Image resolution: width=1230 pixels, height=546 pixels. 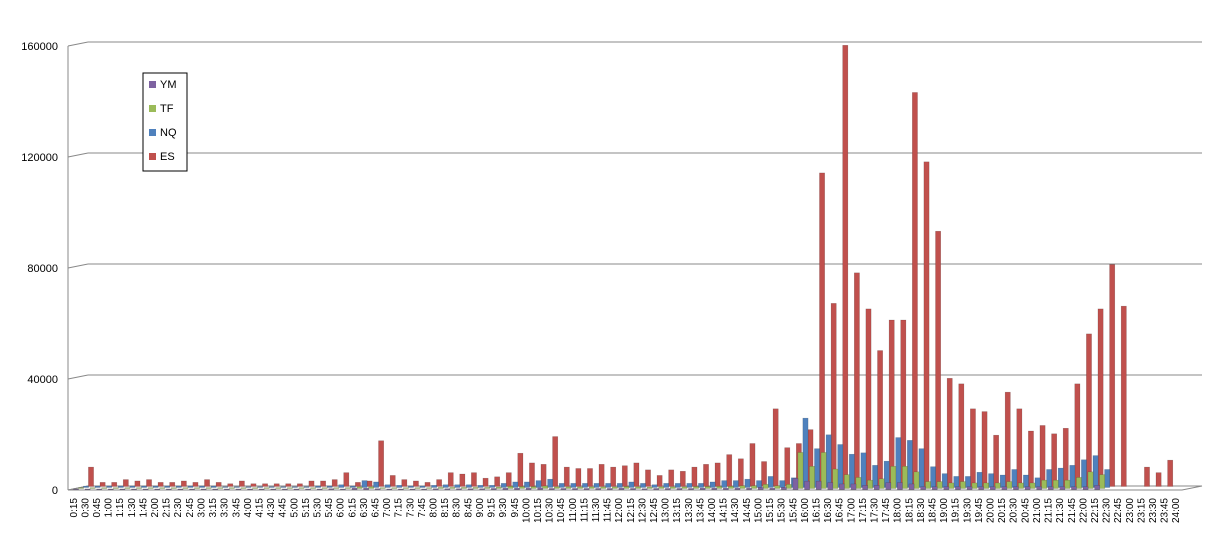 I want to click on x-tick-label: 10:00, so click(x=526, y=510).